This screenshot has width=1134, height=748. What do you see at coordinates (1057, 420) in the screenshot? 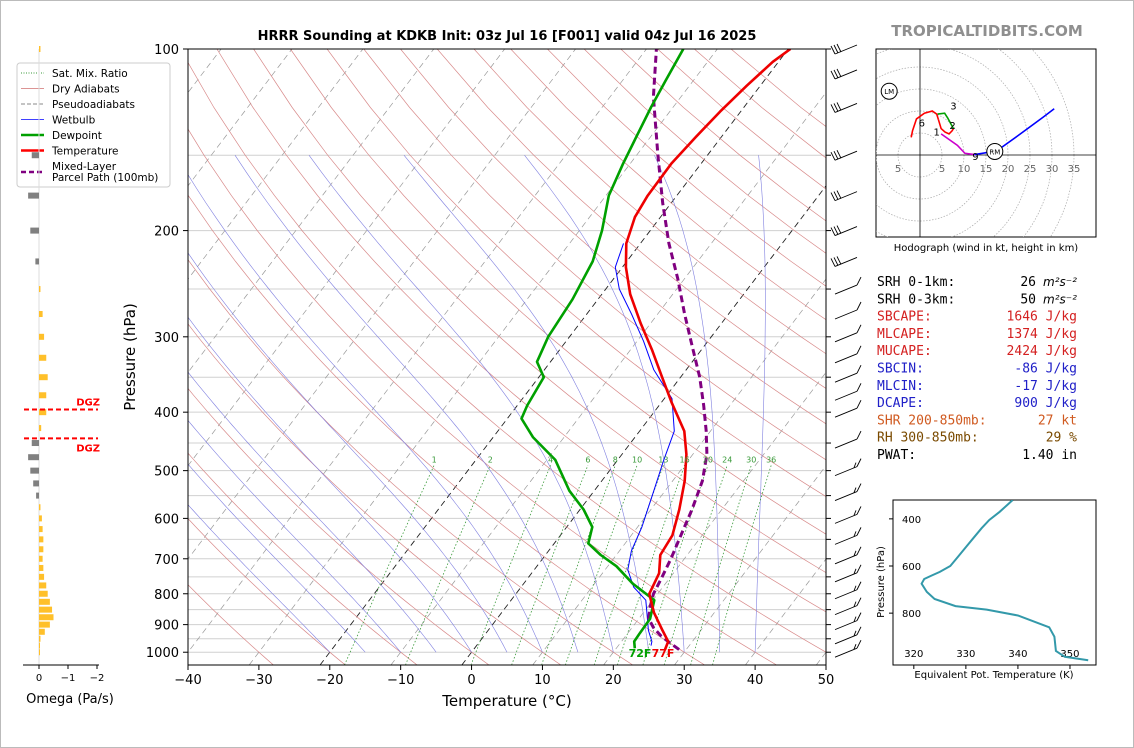
I see `index-value: 27 kt` at bounding box center [1057, 420].